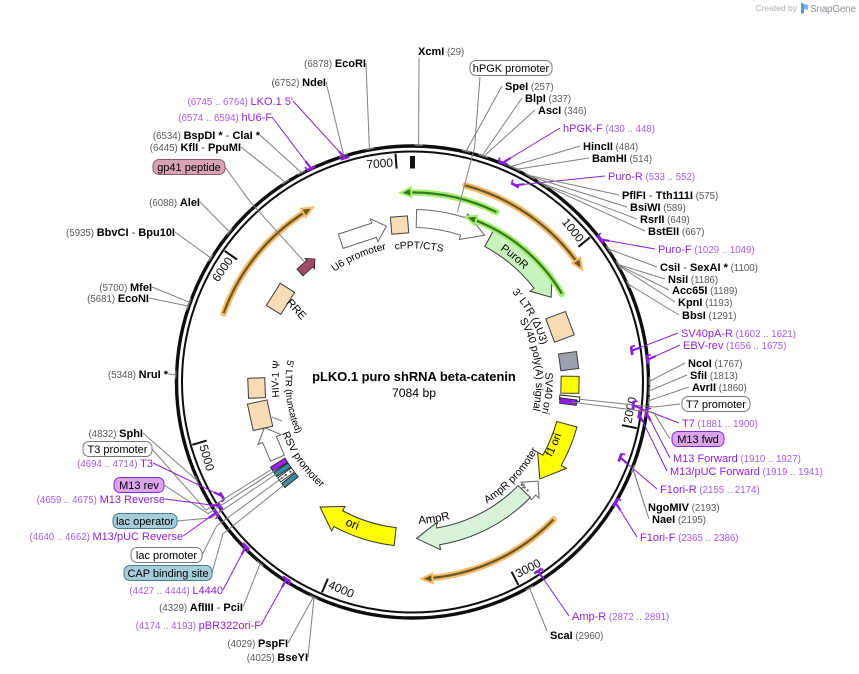 The image size is (859, 674). What do you see at coordinates (201, 608) in the screenshot?
I see `svg-text: (4329) AflIII - PciI` at bounding box center [201, 608].